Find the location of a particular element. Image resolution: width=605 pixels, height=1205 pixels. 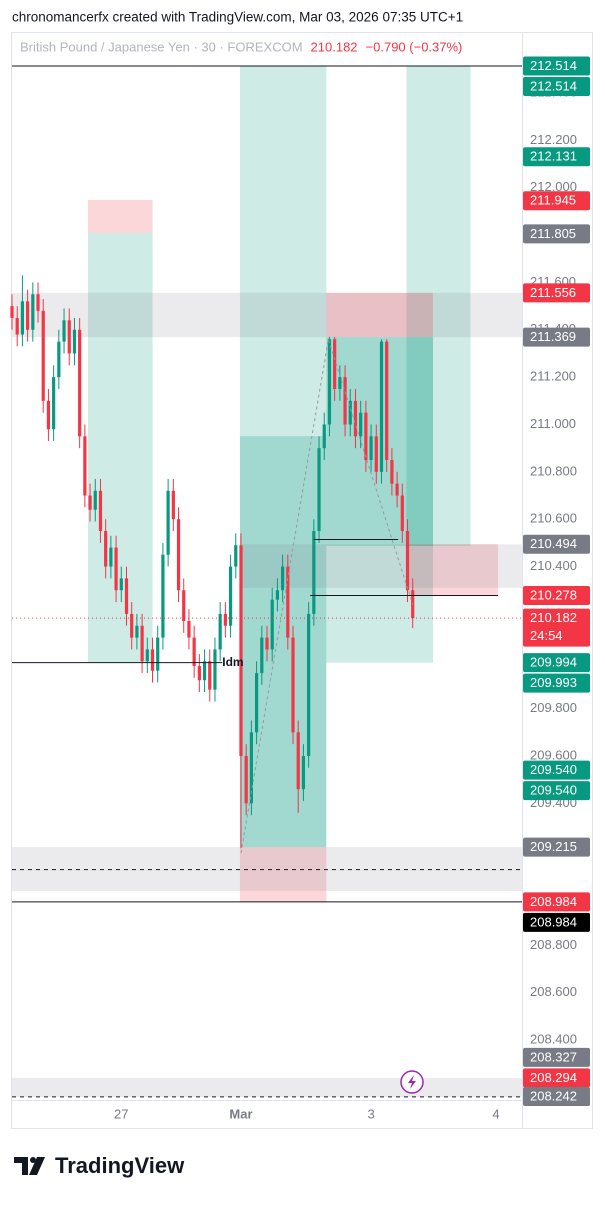

price-label: 212.514 is located at coordinates (553, 65).